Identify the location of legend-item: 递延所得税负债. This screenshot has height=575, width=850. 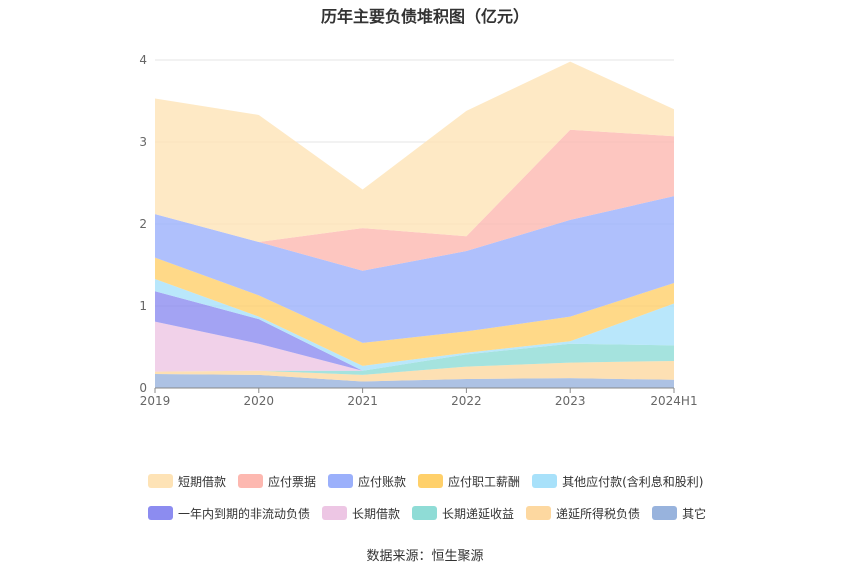
(583, 513).